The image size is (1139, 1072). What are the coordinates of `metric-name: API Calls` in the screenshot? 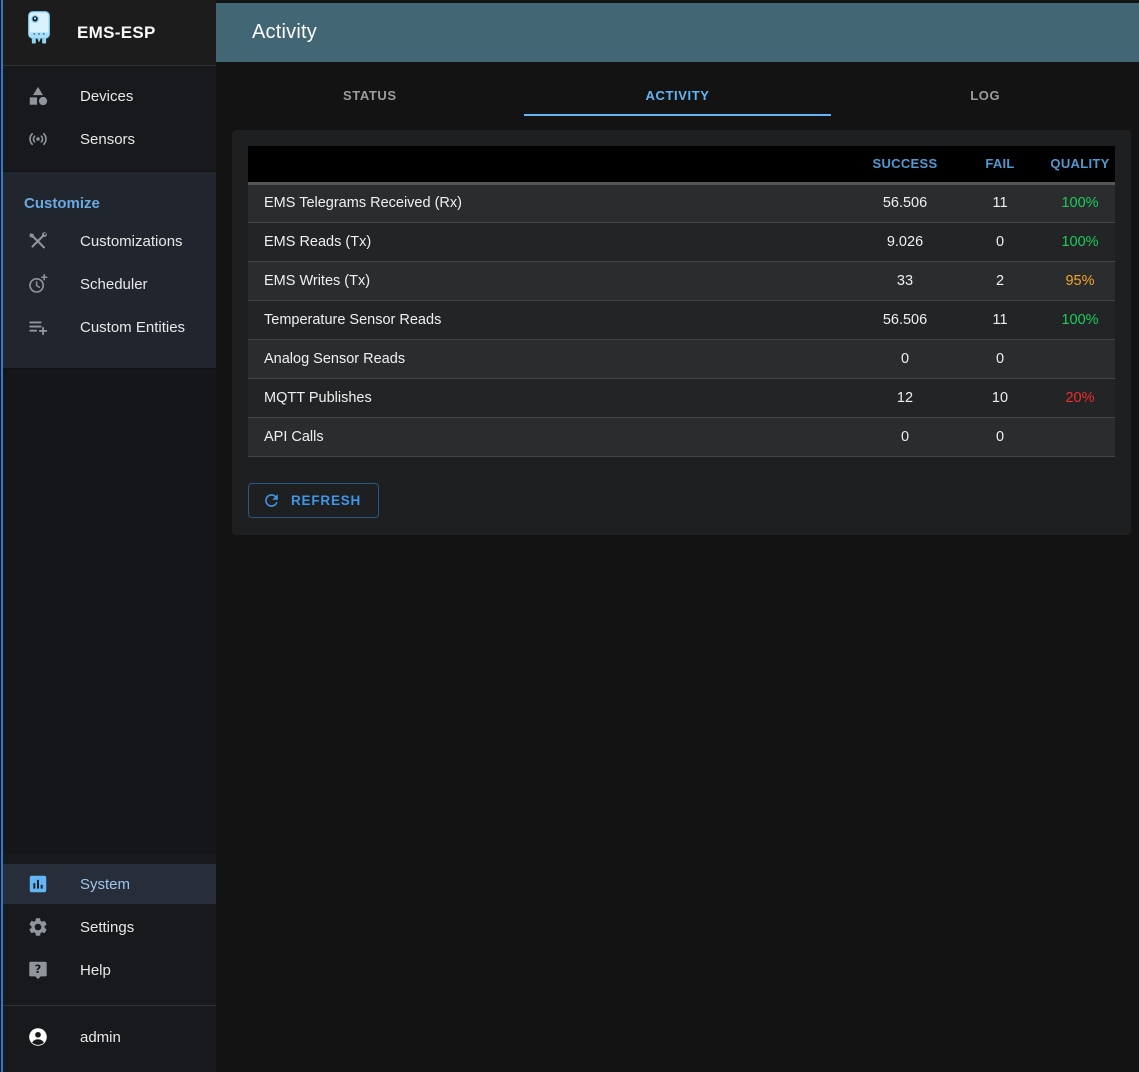 It's located at (294, 436).